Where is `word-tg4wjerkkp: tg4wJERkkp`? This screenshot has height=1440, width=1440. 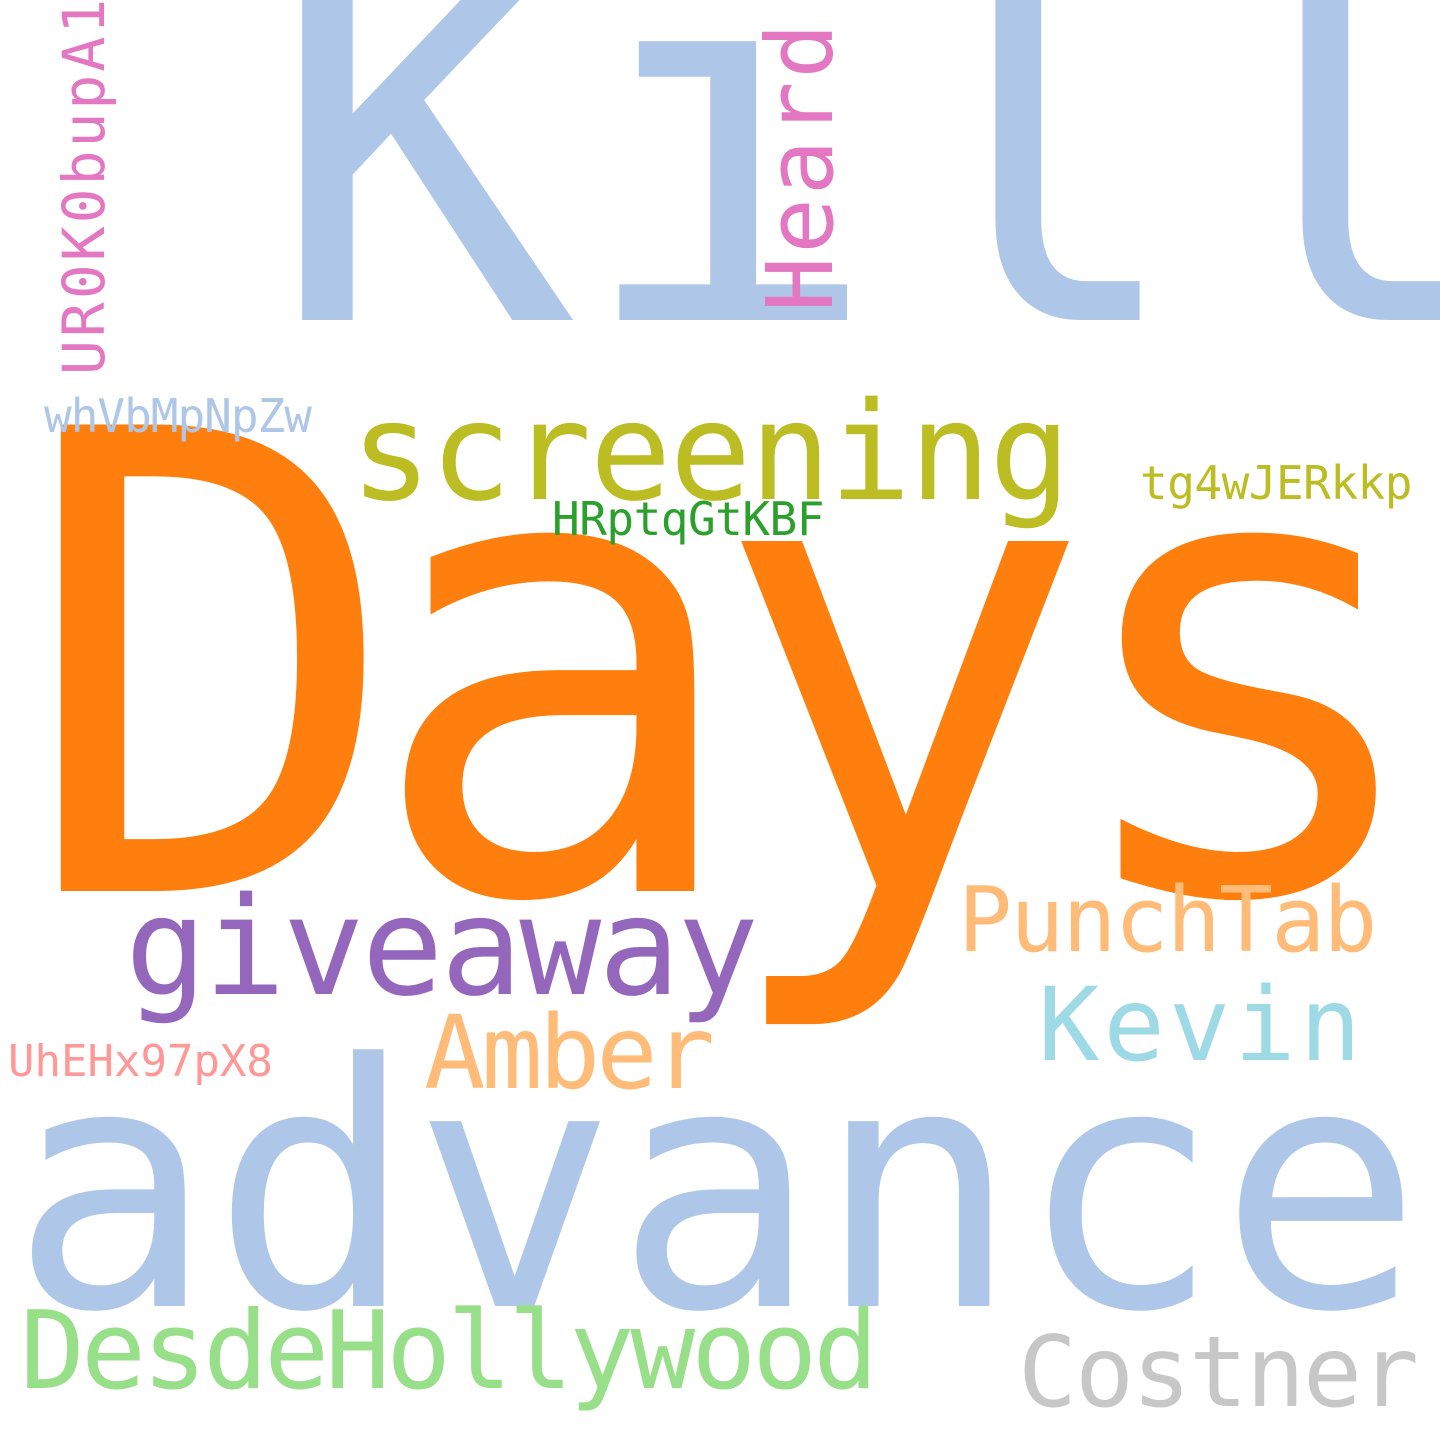
word-tg4wjerkkp: tg4wJERkkp is located at coordinates (1276, 483).